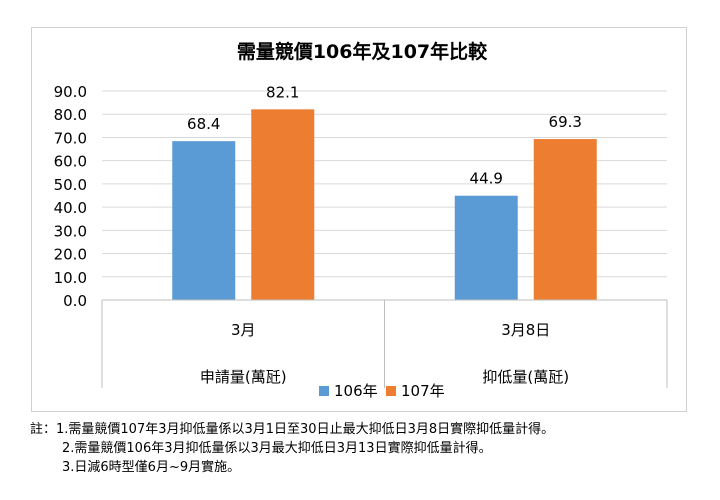 Image resolution: width=720 pixels, height=500 pixels. Describe the element at coordinates (384, 135) in the screenshot. I see `data-labels: 68.4 82.1 44.9 69.3` at that location.